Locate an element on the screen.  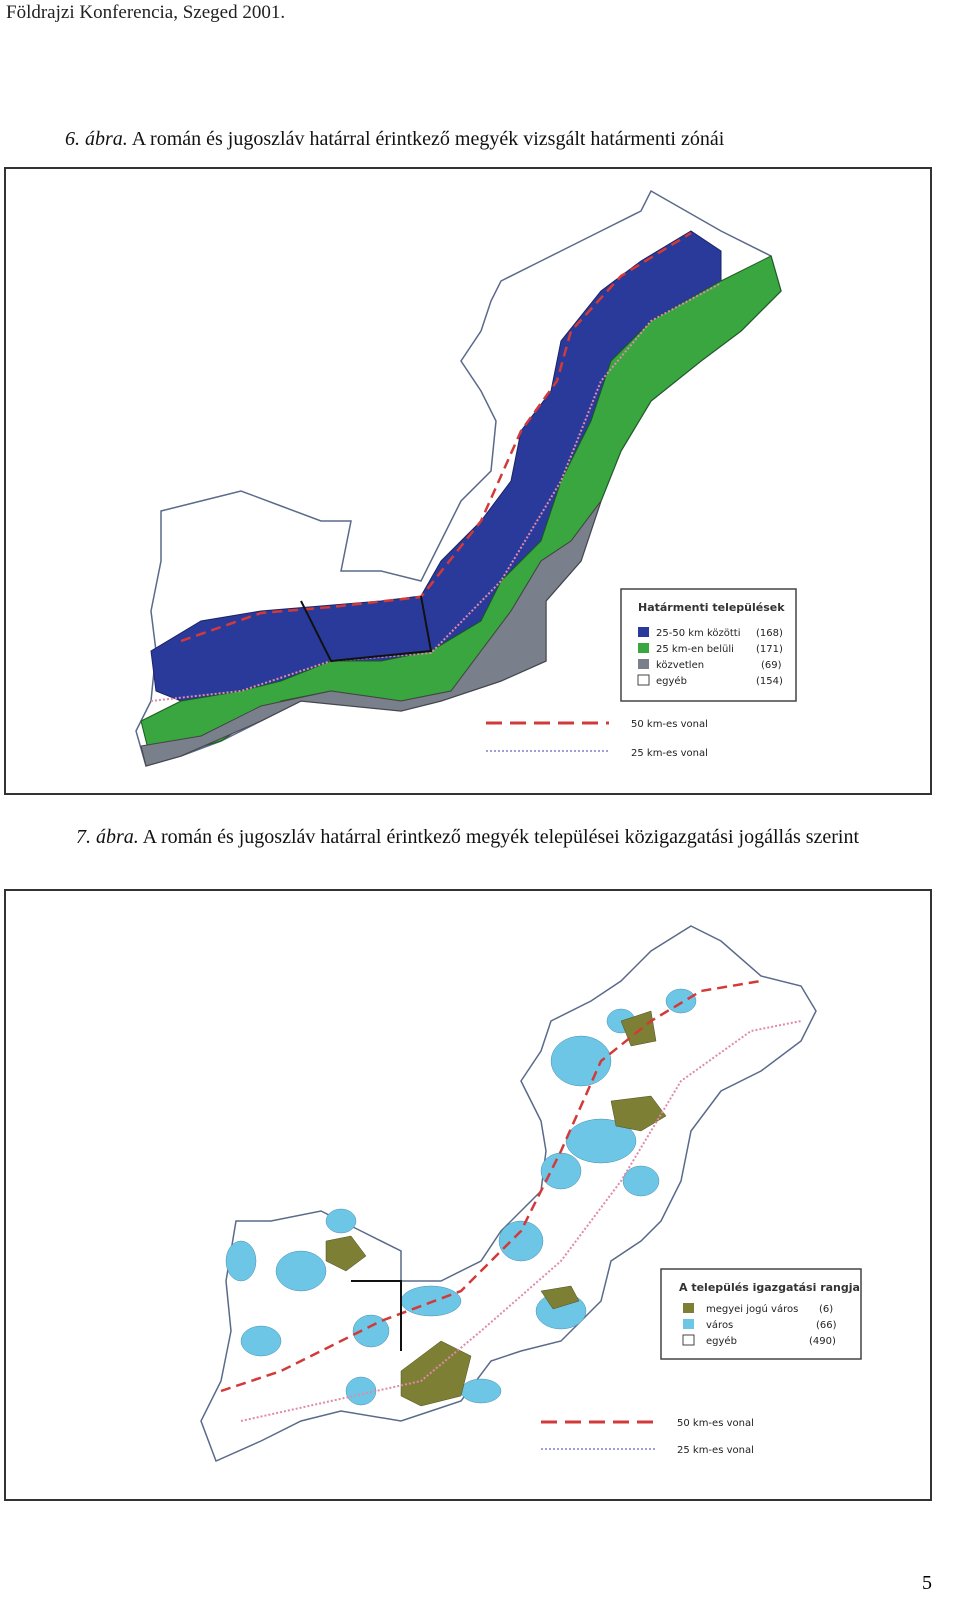
figure-label: 6. ábra. is located at coordinates (96, 139).